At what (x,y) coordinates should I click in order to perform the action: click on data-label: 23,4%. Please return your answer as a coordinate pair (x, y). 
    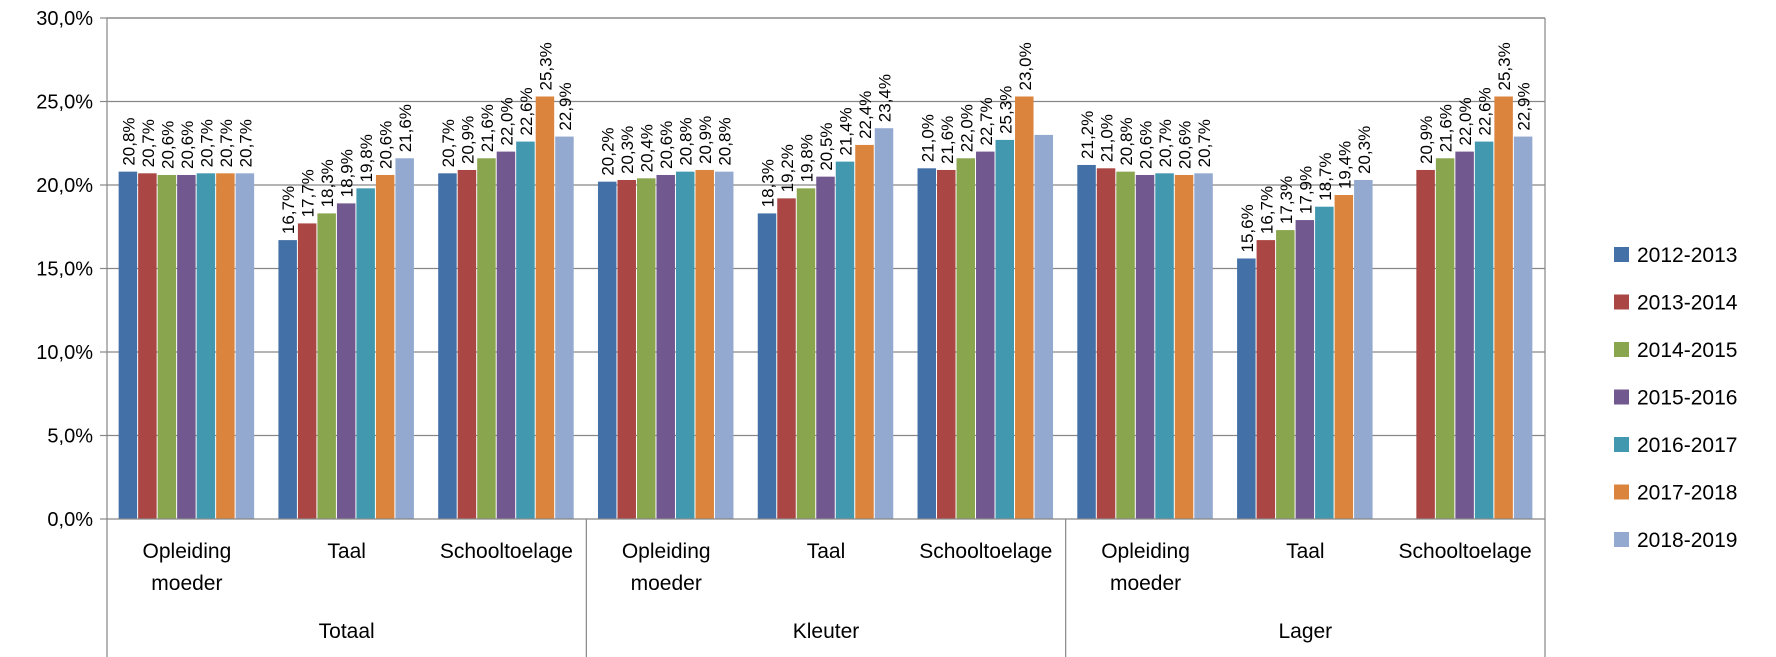
    Looking at the image, I should click on (885, 98).